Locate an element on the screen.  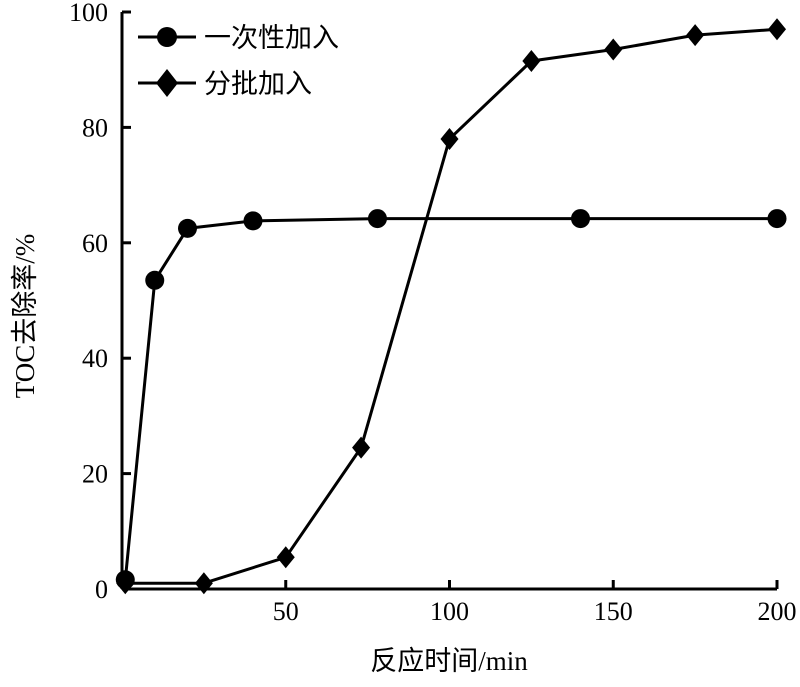
x-ticks: 50 100 150 200 is located at coordinates (535, 603).